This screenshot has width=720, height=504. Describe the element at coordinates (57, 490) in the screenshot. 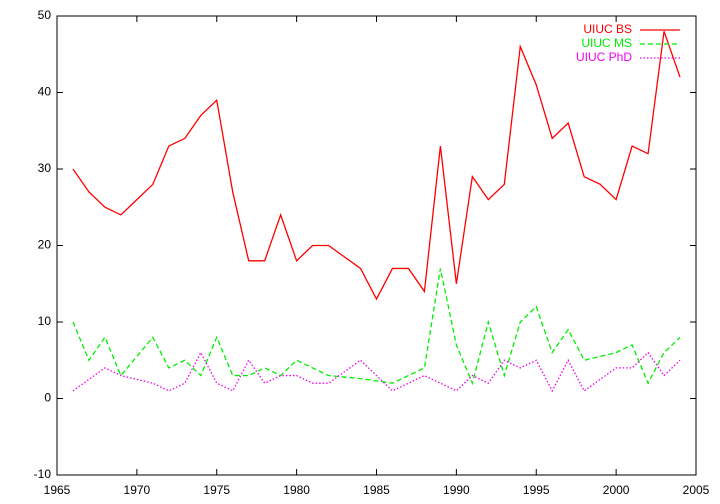

I see `x-tick-label: 1965` at that location.